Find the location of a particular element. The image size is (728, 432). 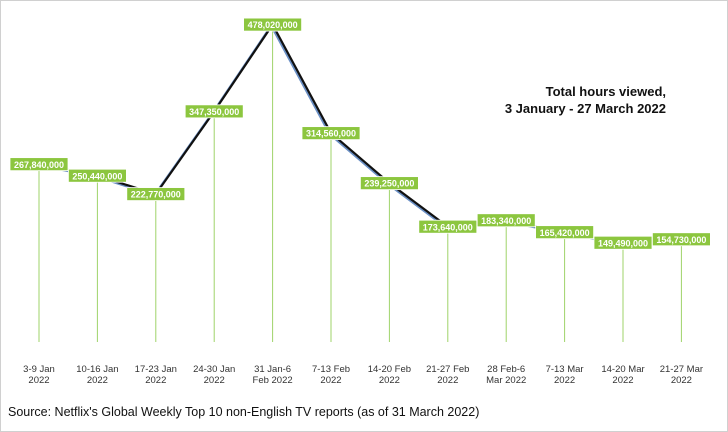

x-tick-label: 24-30 Jan 2022 is located at coordinates (214, 375).